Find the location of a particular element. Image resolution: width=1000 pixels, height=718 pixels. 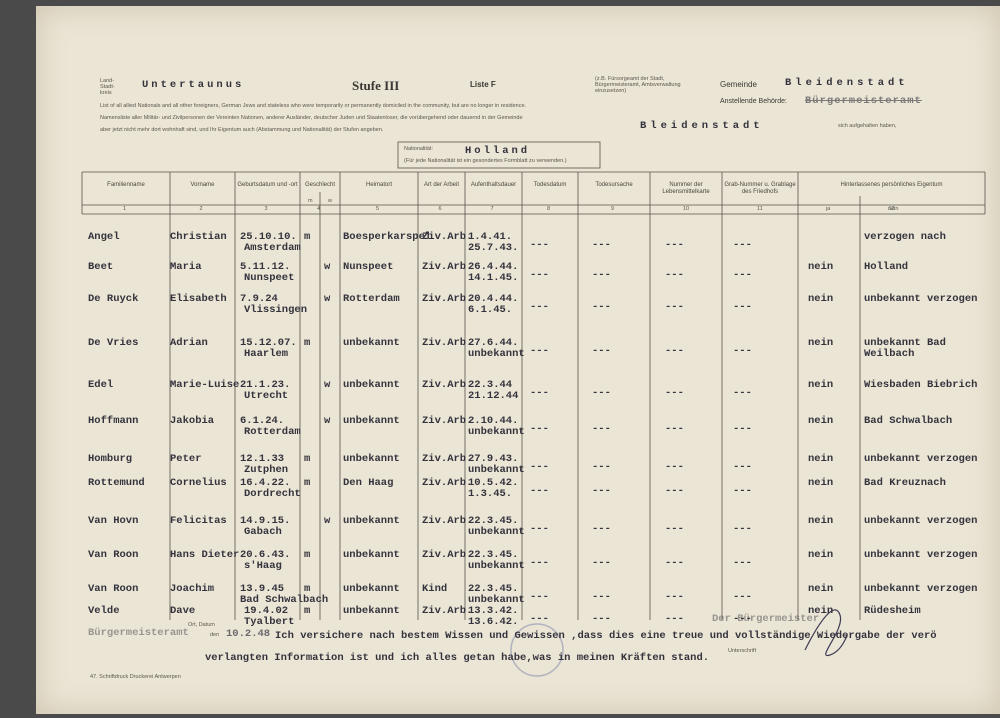

column-number: 2 is located at coordinates (201, 209).